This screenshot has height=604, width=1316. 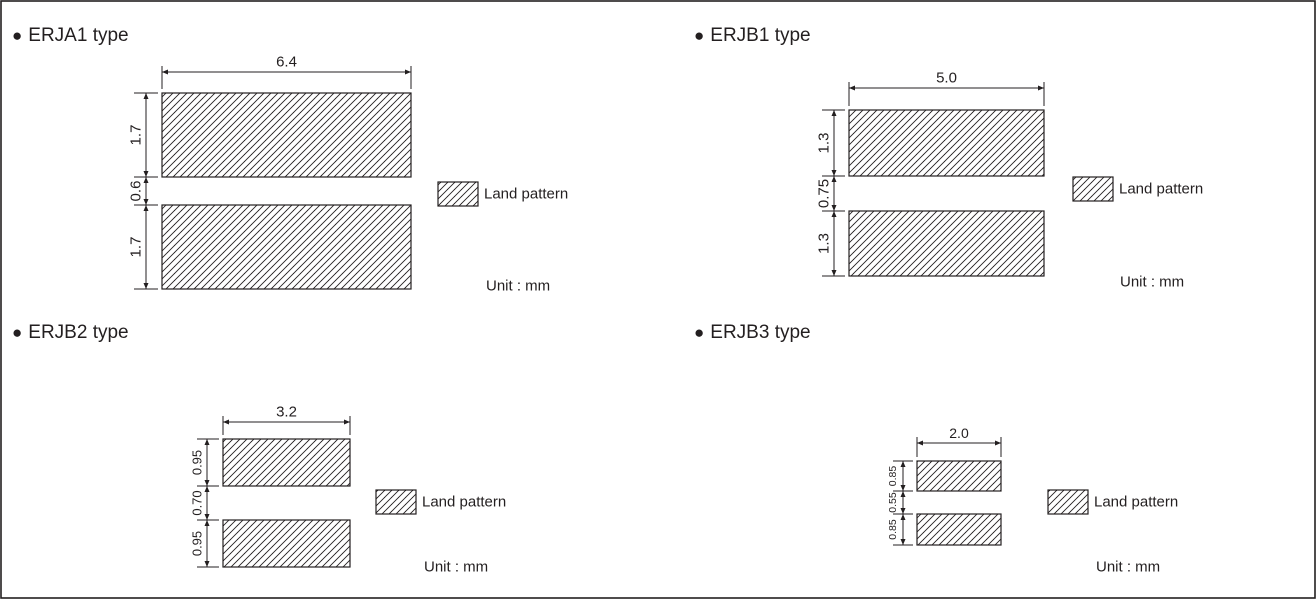 I want to click on dimension-label-pad-bottom: 1.7, so click(x=136, y=247).